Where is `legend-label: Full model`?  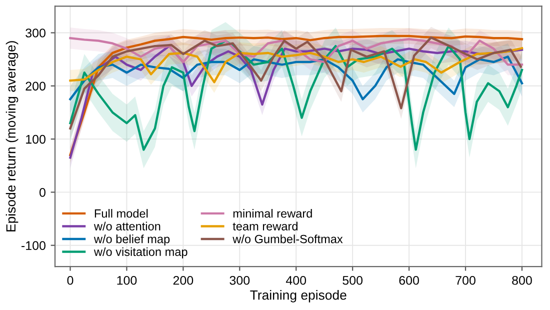 legend-label: Full model is located at coordinates (121, 213).